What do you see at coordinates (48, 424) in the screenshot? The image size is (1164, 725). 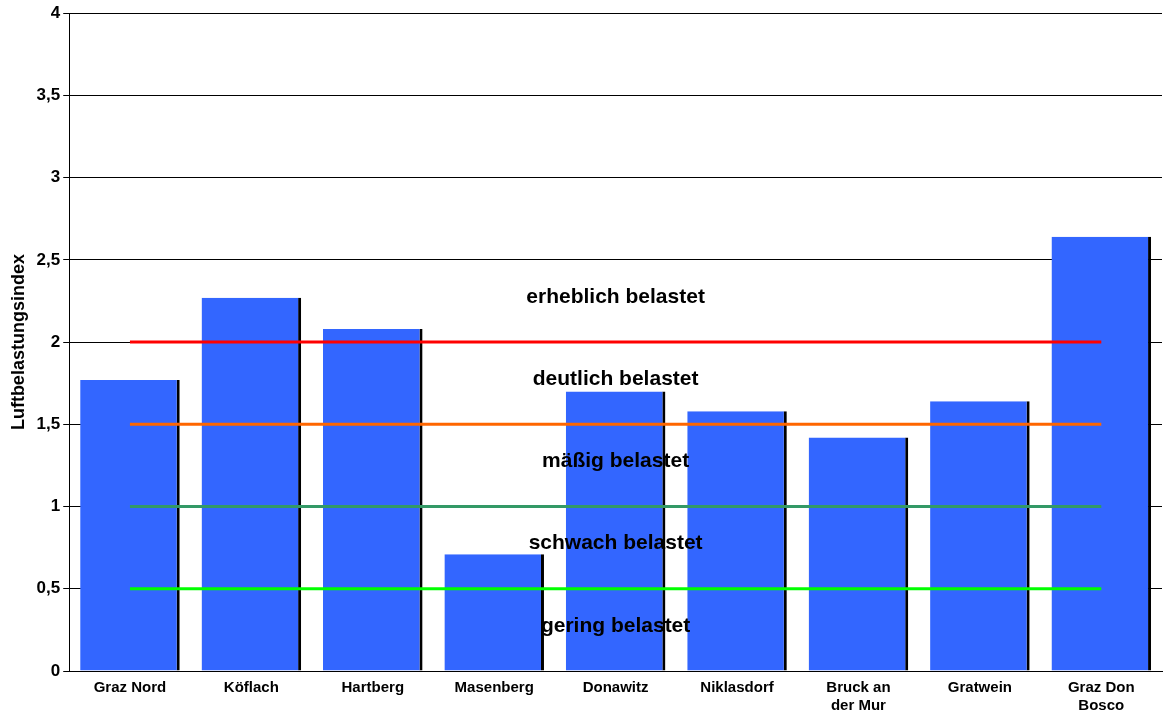 I see `y-tick-label: 1,5` at bounding box center [48, 424].